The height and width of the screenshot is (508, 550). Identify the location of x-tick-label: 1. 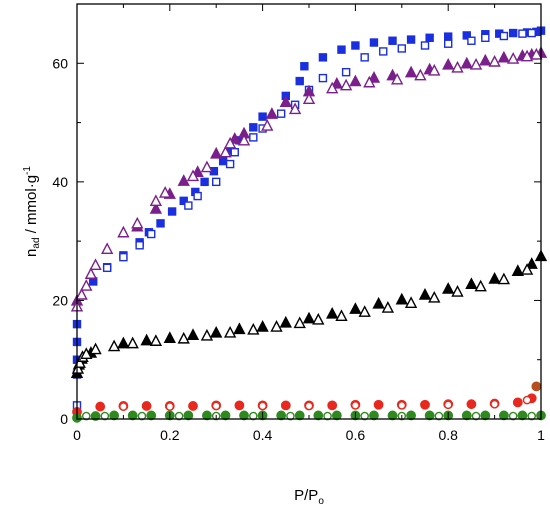
(541, 435).